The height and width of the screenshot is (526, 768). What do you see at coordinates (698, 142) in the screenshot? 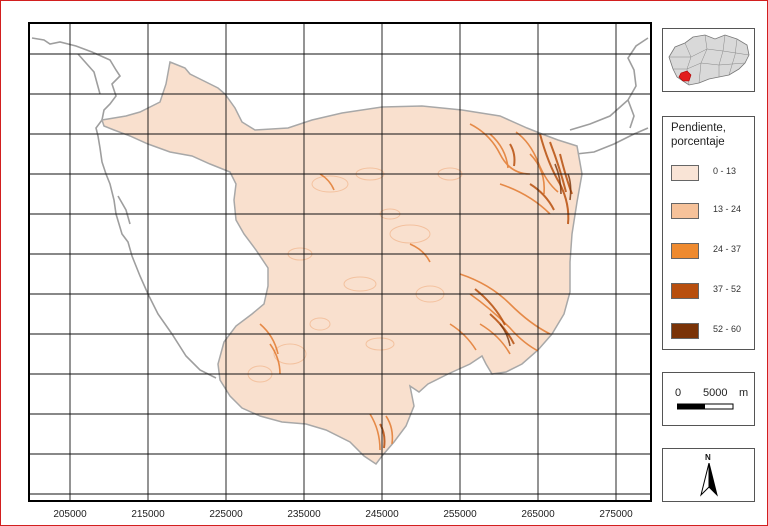
I see `legend-title-line2: porcentaje` at bounding box center [698, 142].